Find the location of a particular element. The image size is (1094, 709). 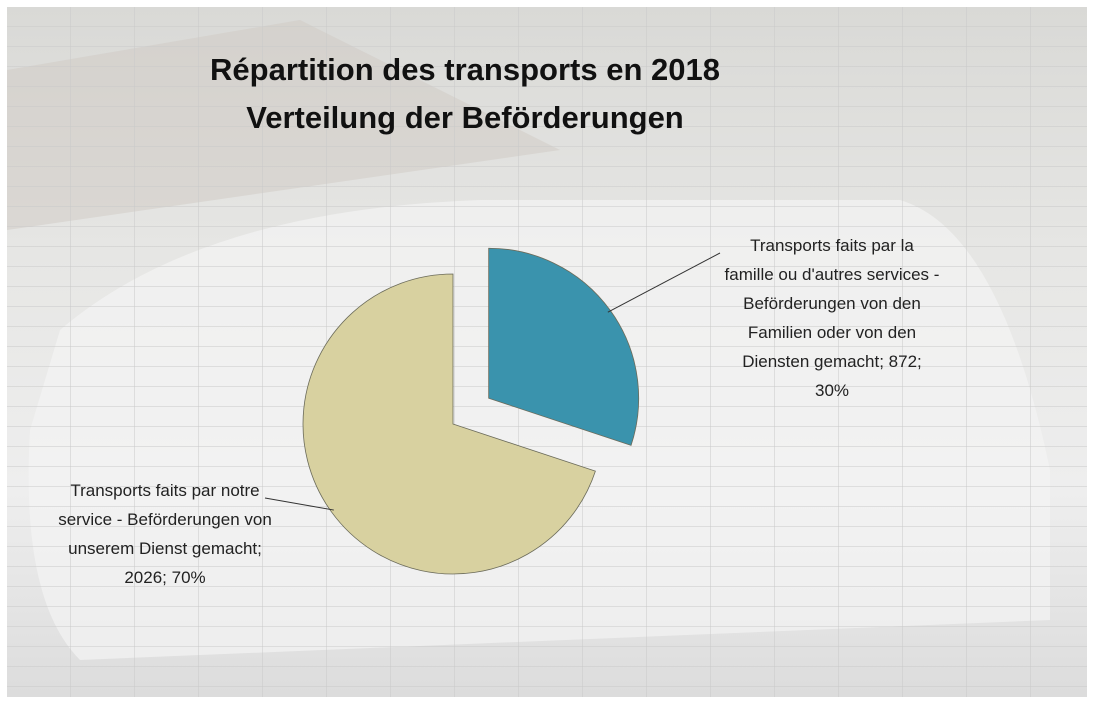

label-line: Diensten gemacht; 872; is located at coordinates (832, 361).